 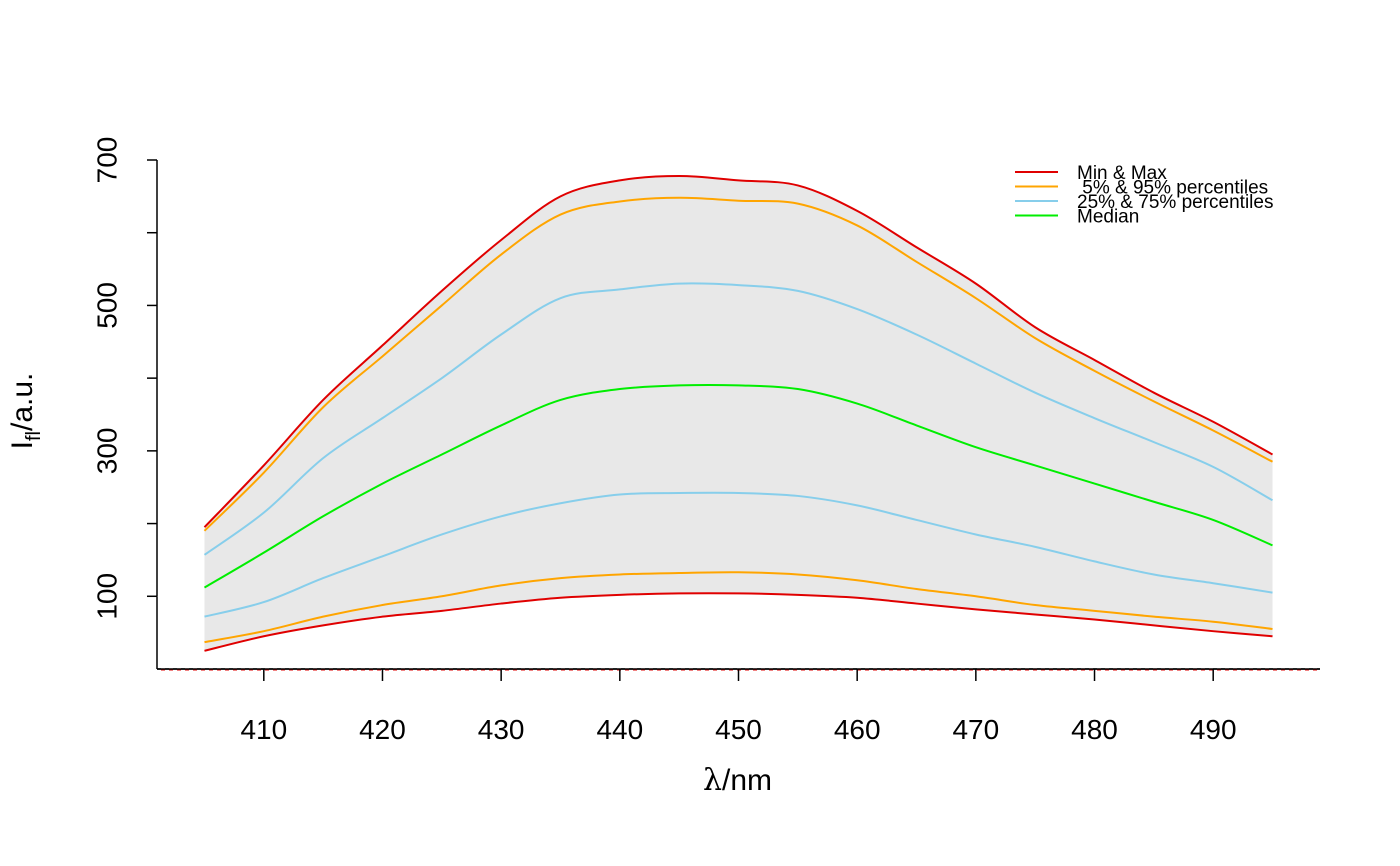 What do you see at coordinates (1172, 188) in the screenshot?
I see `legend-label: 5% & 95% percentiles` at bounding box center [1172, 188].